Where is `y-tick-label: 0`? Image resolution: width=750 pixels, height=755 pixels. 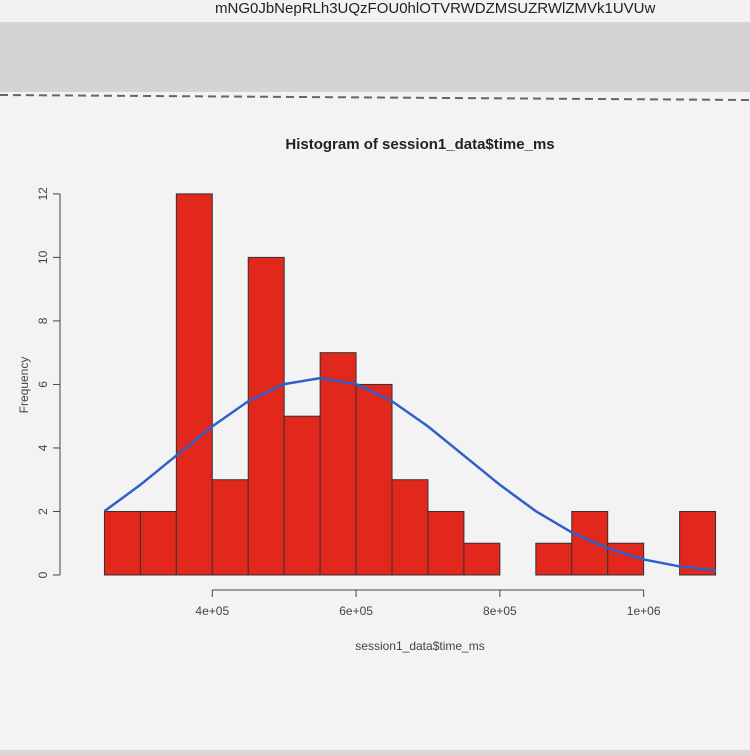 y-tick-label: 0 is located at coordinates (43, 574).